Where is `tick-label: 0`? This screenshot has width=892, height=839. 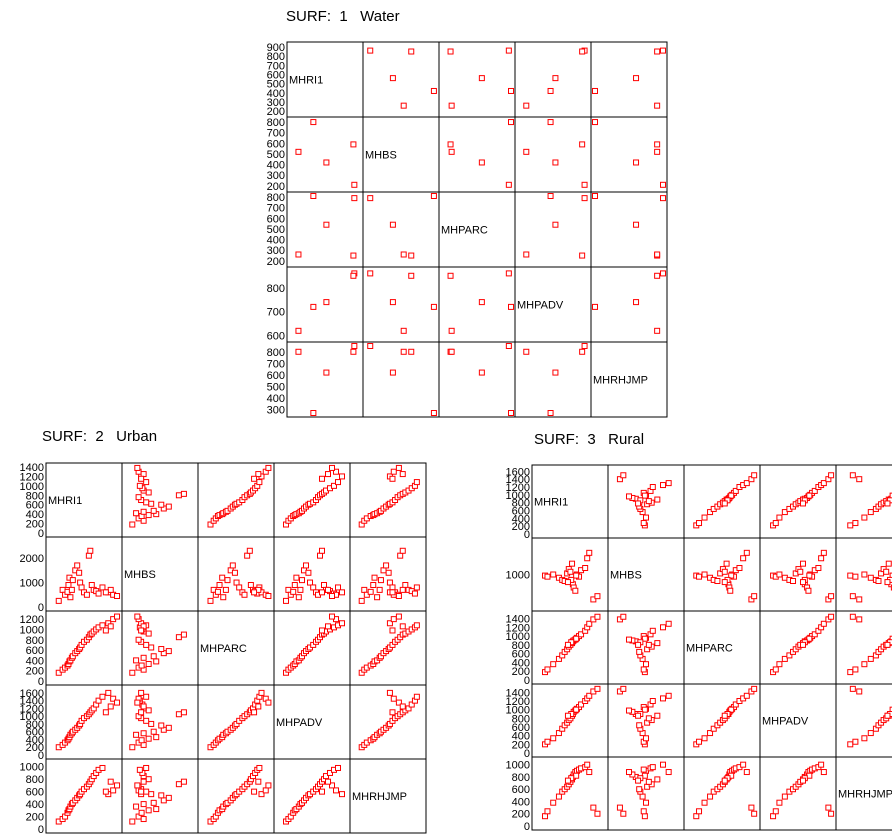
tick-label: 0 is located at coordinates (527, 535).